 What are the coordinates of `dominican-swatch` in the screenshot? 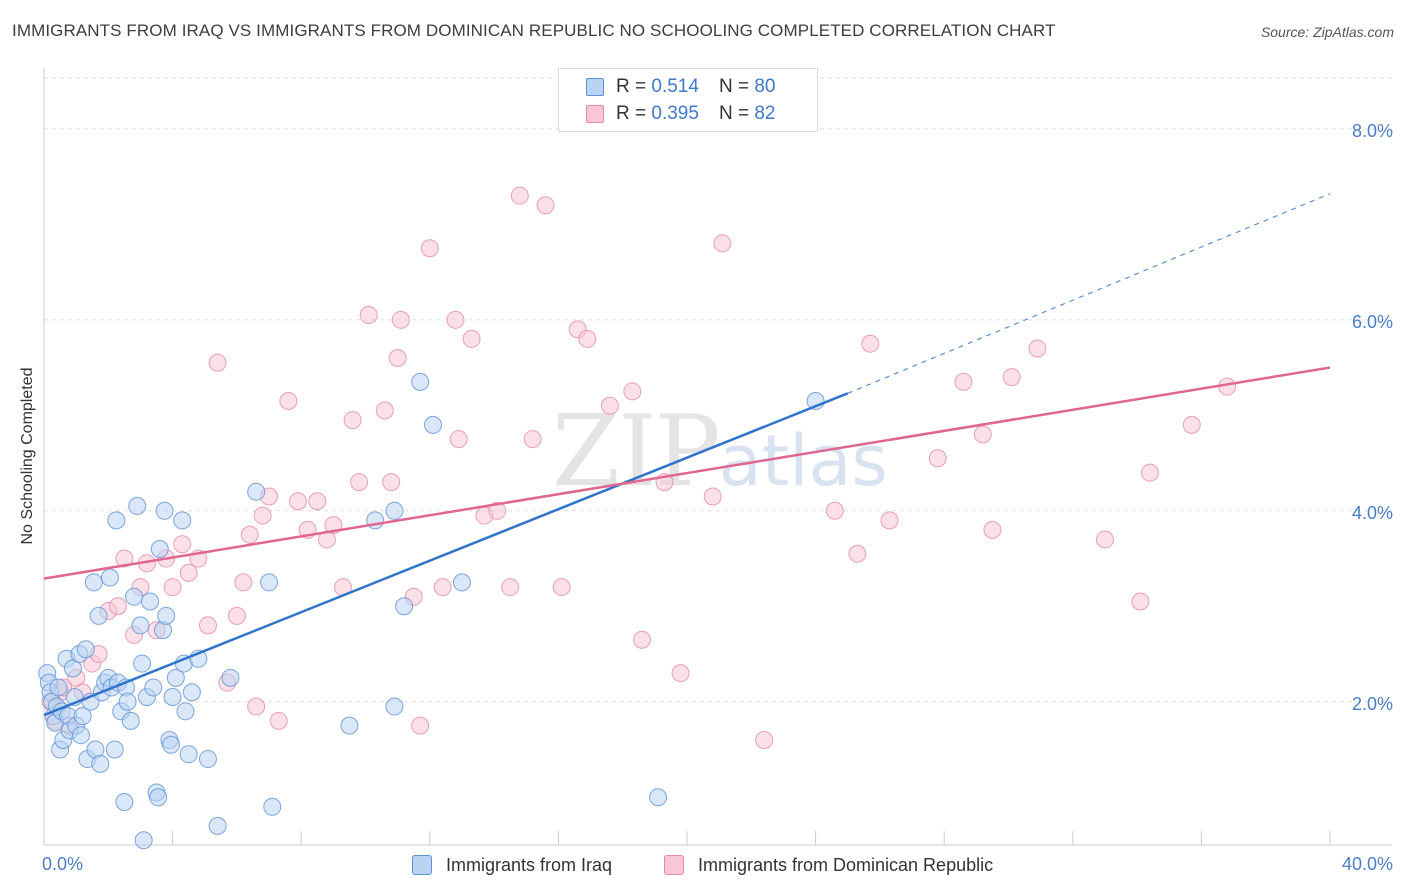 It's located at (595, 114).